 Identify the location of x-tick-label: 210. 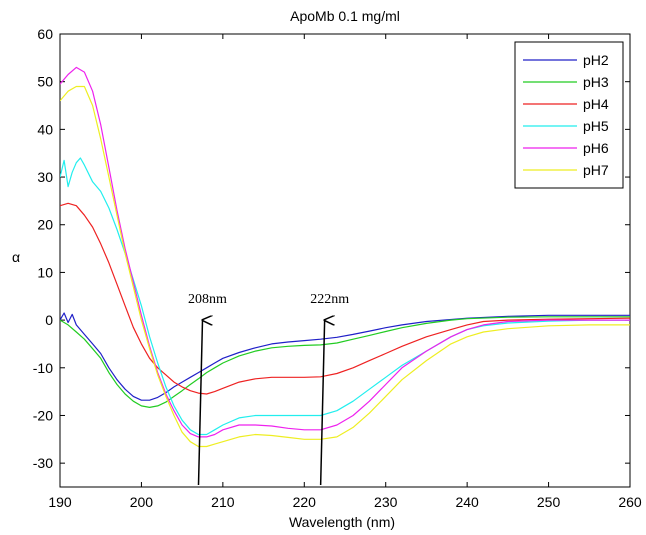
(223, 502).